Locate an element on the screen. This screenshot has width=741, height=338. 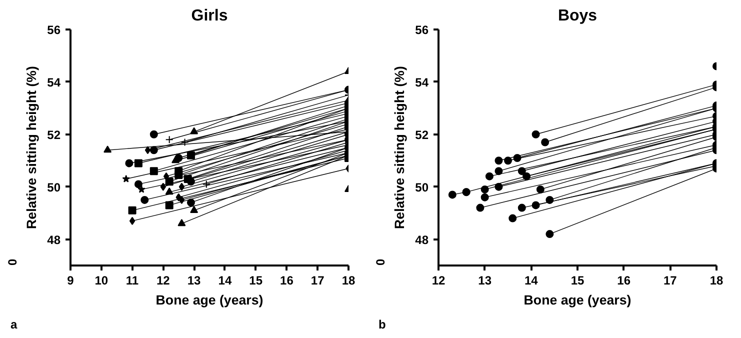
text: b is located at coordinates (382, 325).